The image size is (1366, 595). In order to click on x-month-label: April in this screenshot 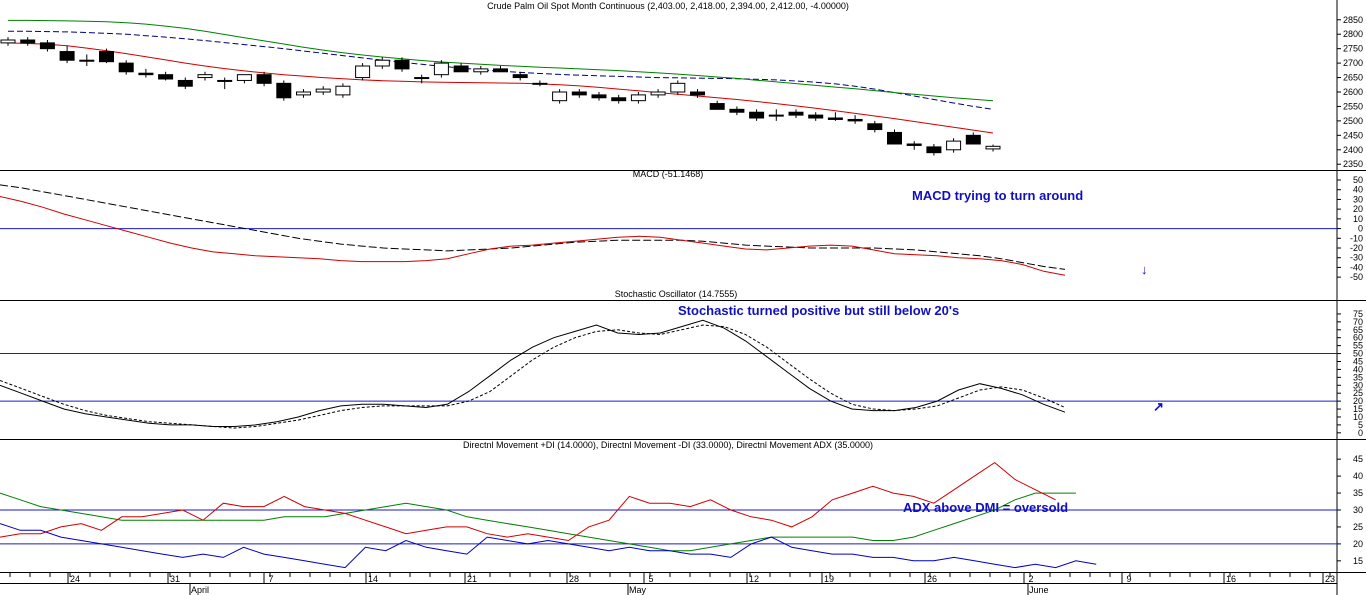, I will do `click(200, 590)`.